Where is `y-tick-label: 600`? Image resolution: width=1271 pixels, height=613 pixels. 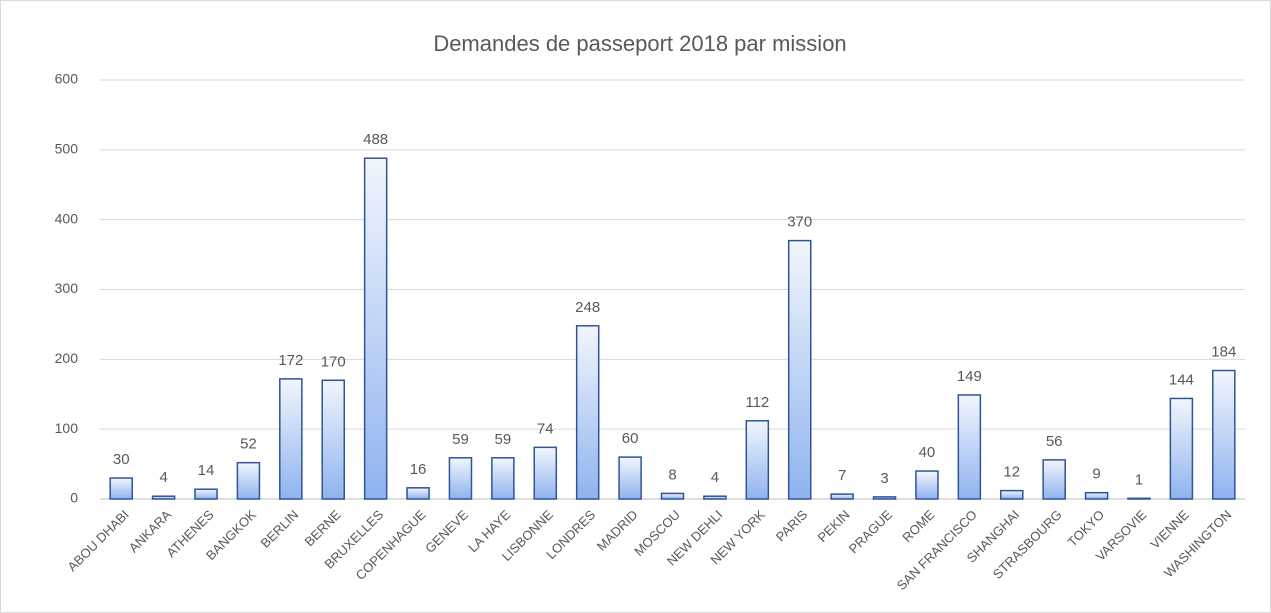
y-tick-label: 600 is located at coordinates (67, 79).